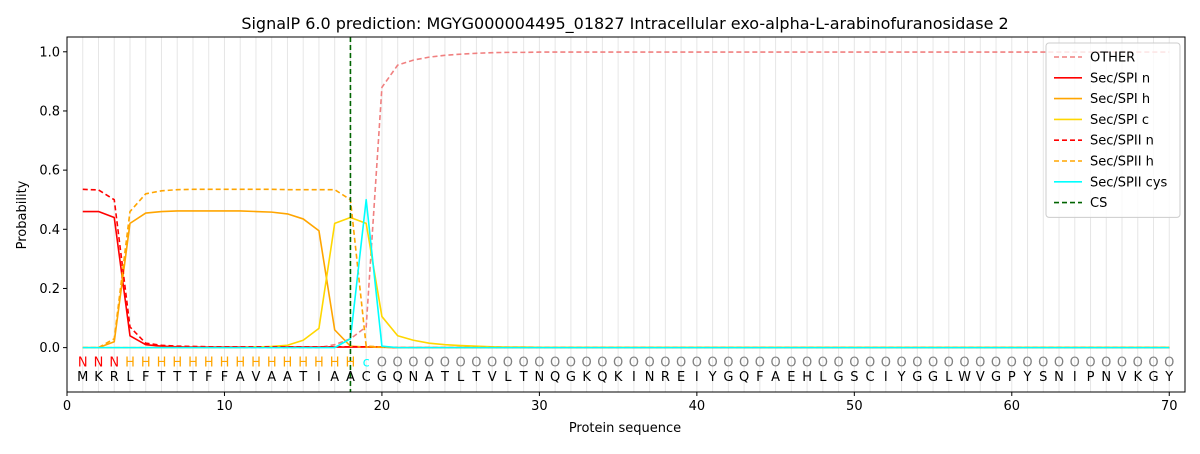  I want to click on residue-44: F, so click(759, 377).